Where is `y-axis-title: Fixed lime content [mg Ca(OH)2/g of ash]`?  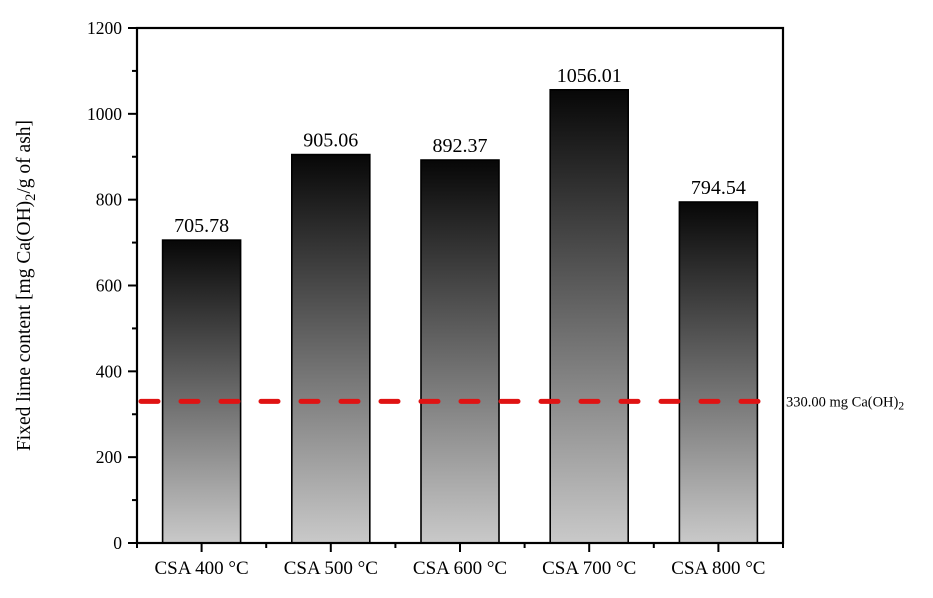
y-axis-title: Fixed lime content [mg Ca(OH)2/g of ash] is located at coordinates (26, 285).